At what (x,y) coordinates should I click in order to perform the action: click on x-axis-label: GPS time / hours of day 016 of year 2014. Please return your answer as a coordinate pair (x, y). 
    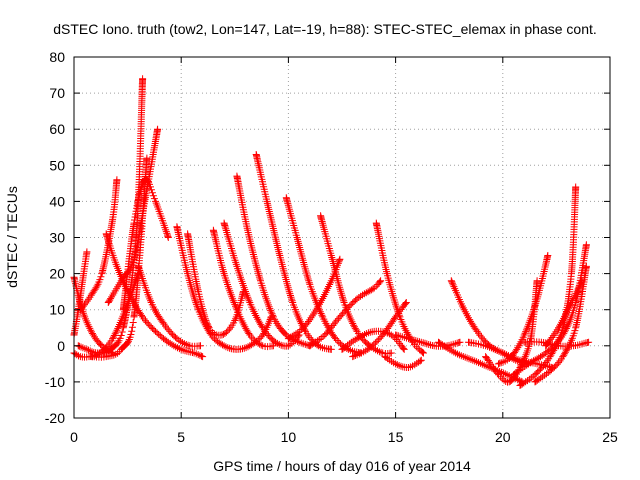
    Looking at the image, I should click on (342, 466).